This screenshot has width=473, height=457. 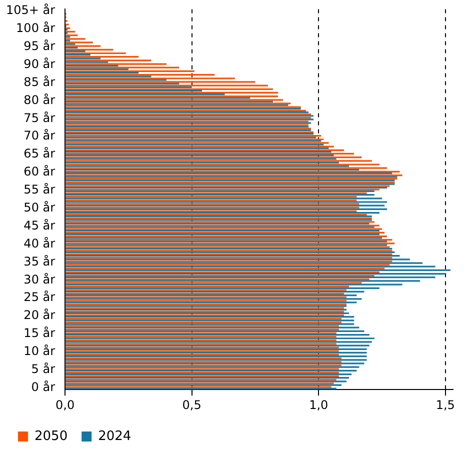 I want to click on y-tick-label: 60 år, so click(x=40, y=171).